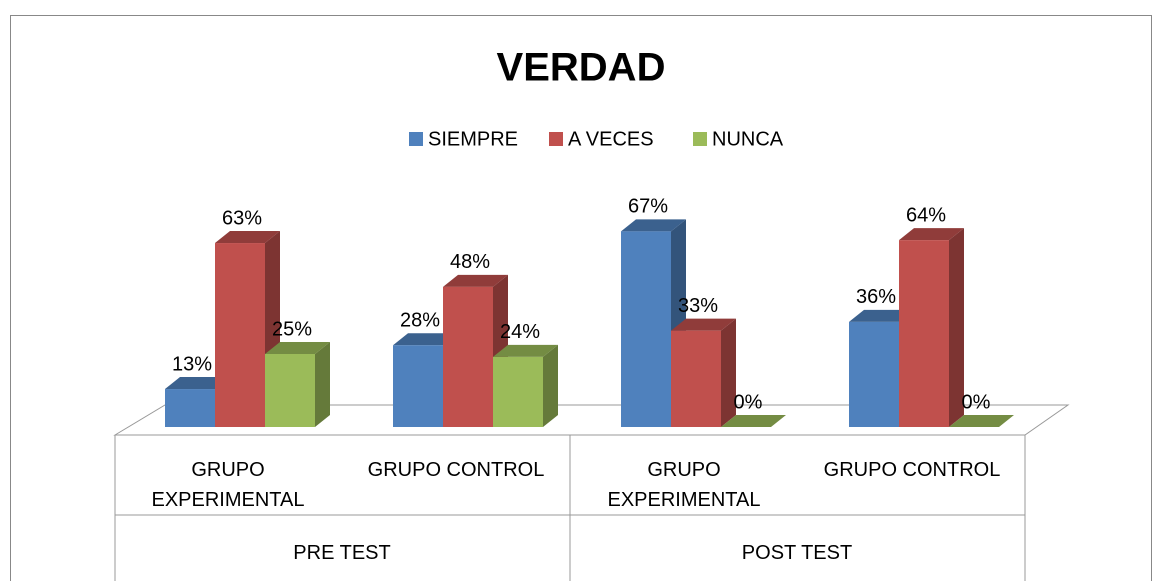  What do you see at coordinates (876, 297) in the screenshot?
I see `value-label: 36%` at bounding box center [876, 297].